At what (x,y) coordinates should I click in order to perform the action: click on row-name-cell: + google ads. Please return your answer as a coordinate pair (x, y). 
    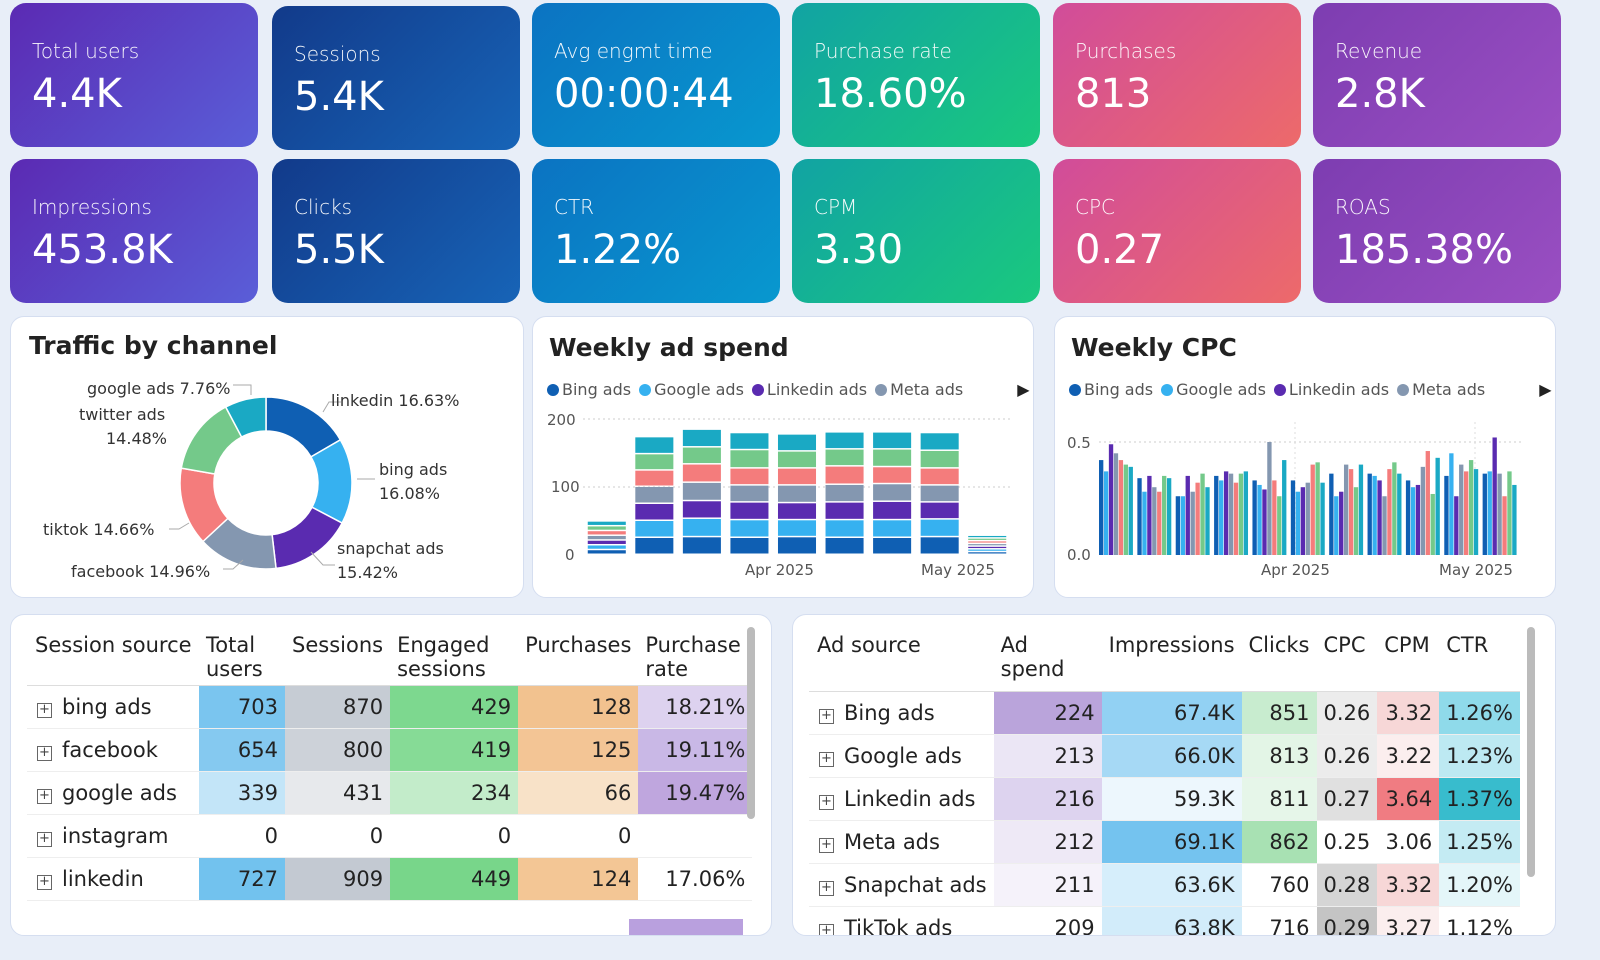
    Looking at the image, I should click on (113, 793).